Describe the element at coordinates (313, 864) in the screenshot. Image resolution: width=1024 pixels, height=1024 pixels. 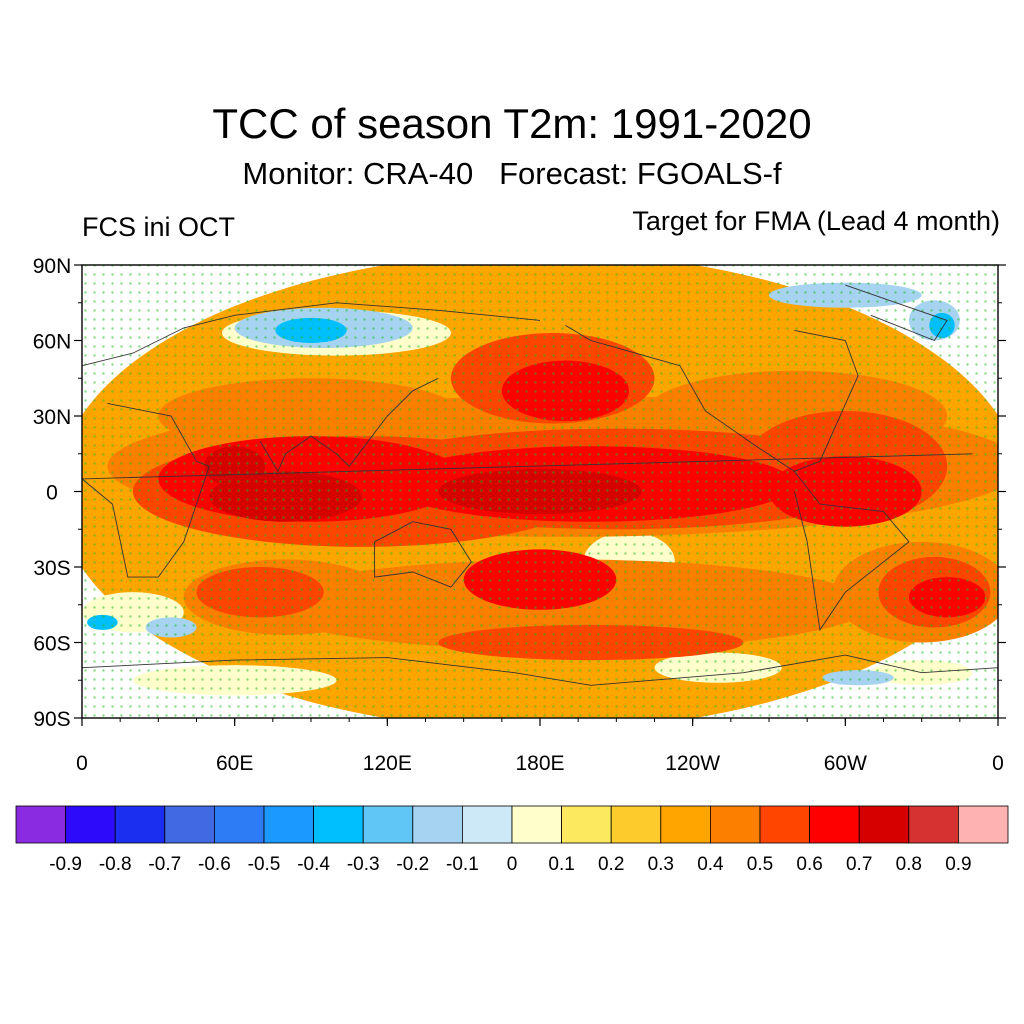
I see `colorbar-label: -0.4` at that location.